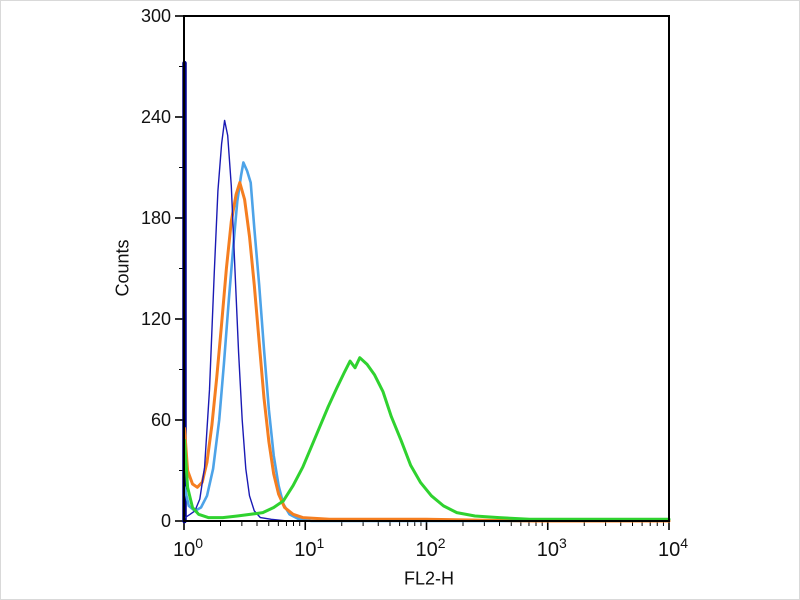 The image size is (800, 600). I want to click on y-tick-label: 180, so click(156, 218).